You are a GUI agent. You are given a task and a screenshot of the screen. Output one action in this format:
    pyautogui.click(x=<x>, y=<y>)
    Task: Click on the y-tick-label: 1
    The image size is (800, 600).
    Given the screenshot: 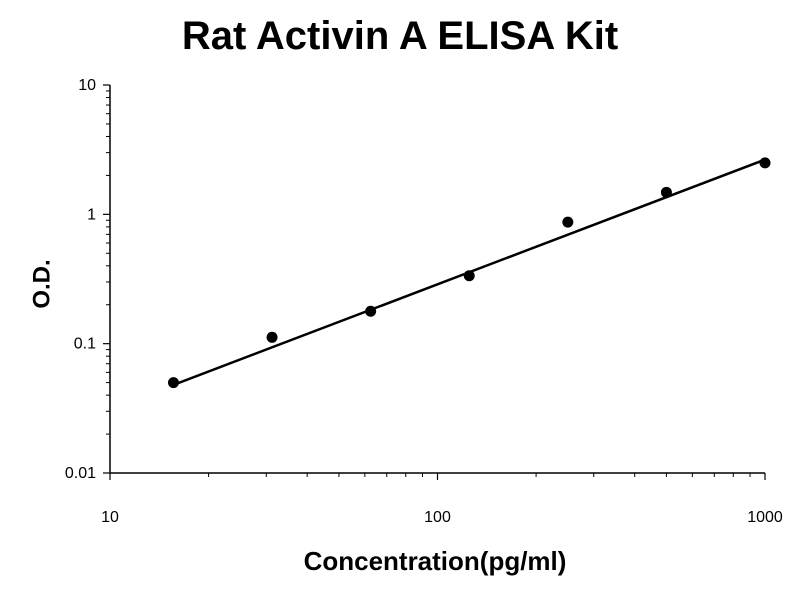 What is the action you would take?
    pyautogui.click(x=91, y=214)
    